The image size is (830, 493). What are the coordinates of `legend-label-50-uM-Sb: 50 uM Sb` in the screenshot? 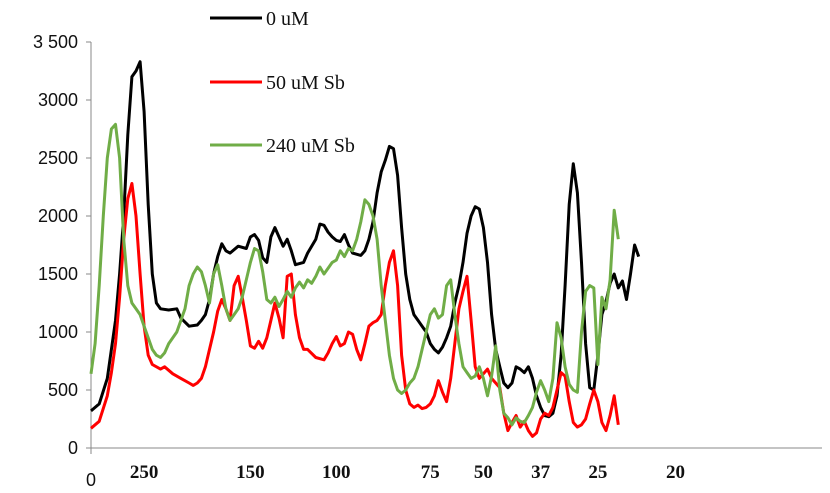 It's located at (305, 83).